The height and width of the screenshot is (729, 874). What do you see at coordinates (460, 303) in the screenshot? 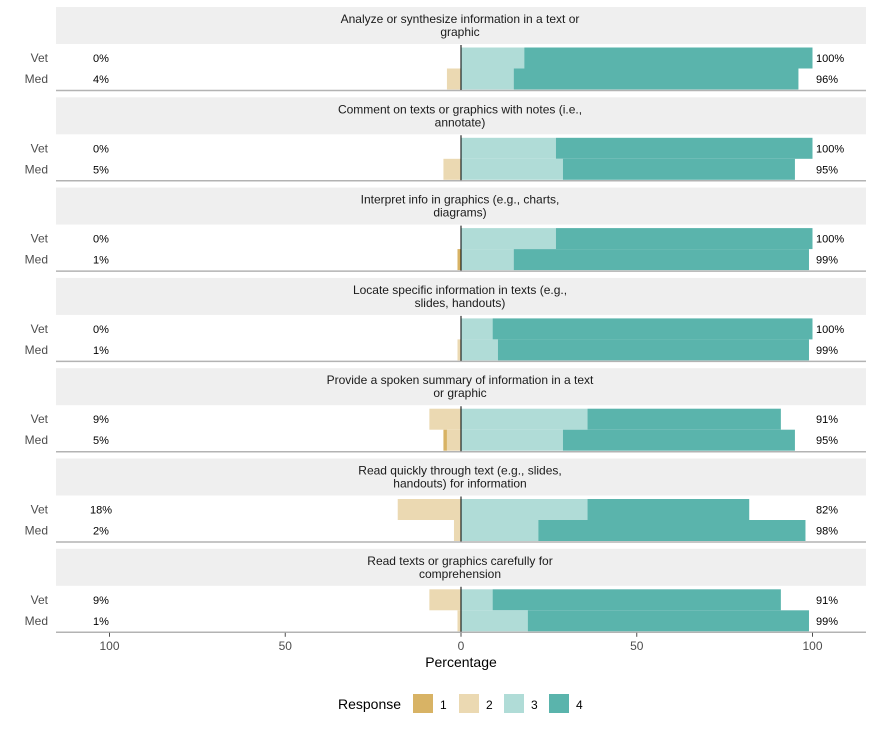
I see `panel-title-line: slides, handouts)` at bounding box center [460, 303].